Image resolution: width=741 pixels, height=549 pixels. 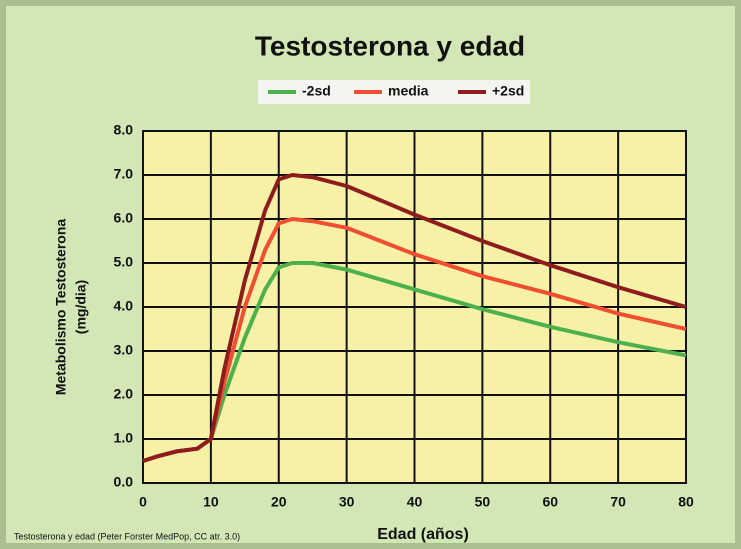 What do you see at coordinates (415, 502) in the screenshot?
I see `x-tick-label: 40` at bounding box center [415, 502].